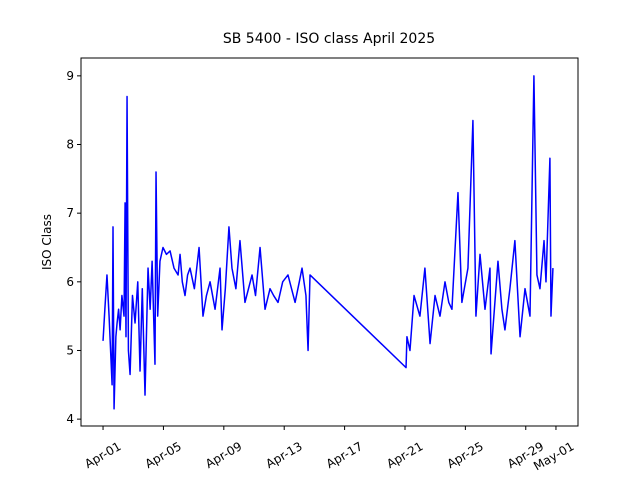 This screenshot has height=480, width=640. Describe the element at coordinates (70, 419) in the screenshot. I see `y-tick-label: 4` at that location.